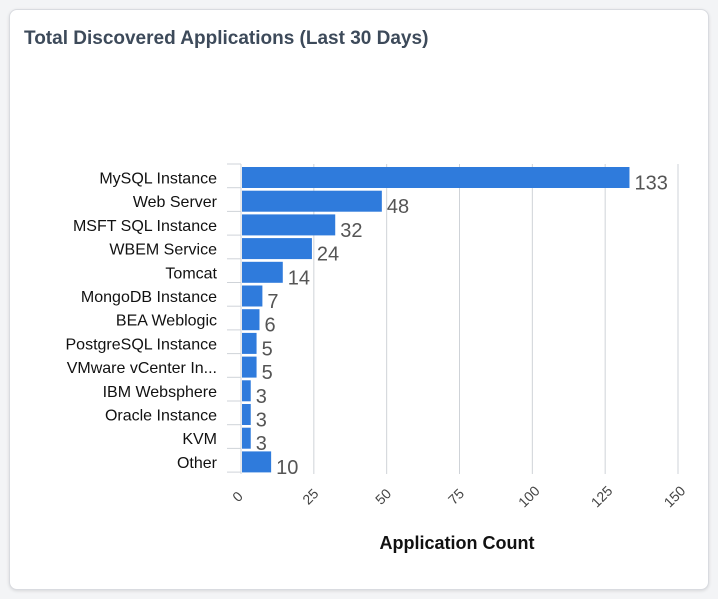 The width and height of the screenshot is (718, 599). What do you see at coordinates (457, 543) in the screenshot?
I see `x-axis-title: Application Count` at bounding box center [457, 543].